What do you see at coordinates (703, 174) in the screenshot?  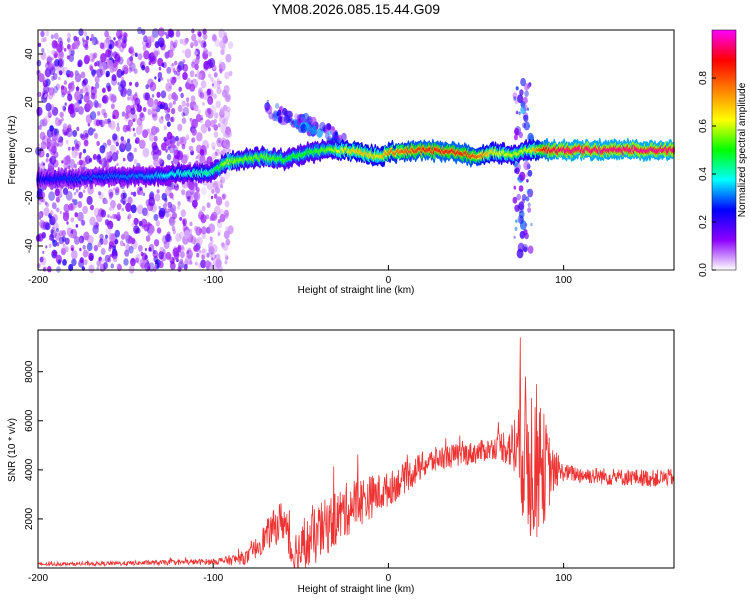 I see `colorbar-tick-label: 0.4` at bounding box center [703, 174].